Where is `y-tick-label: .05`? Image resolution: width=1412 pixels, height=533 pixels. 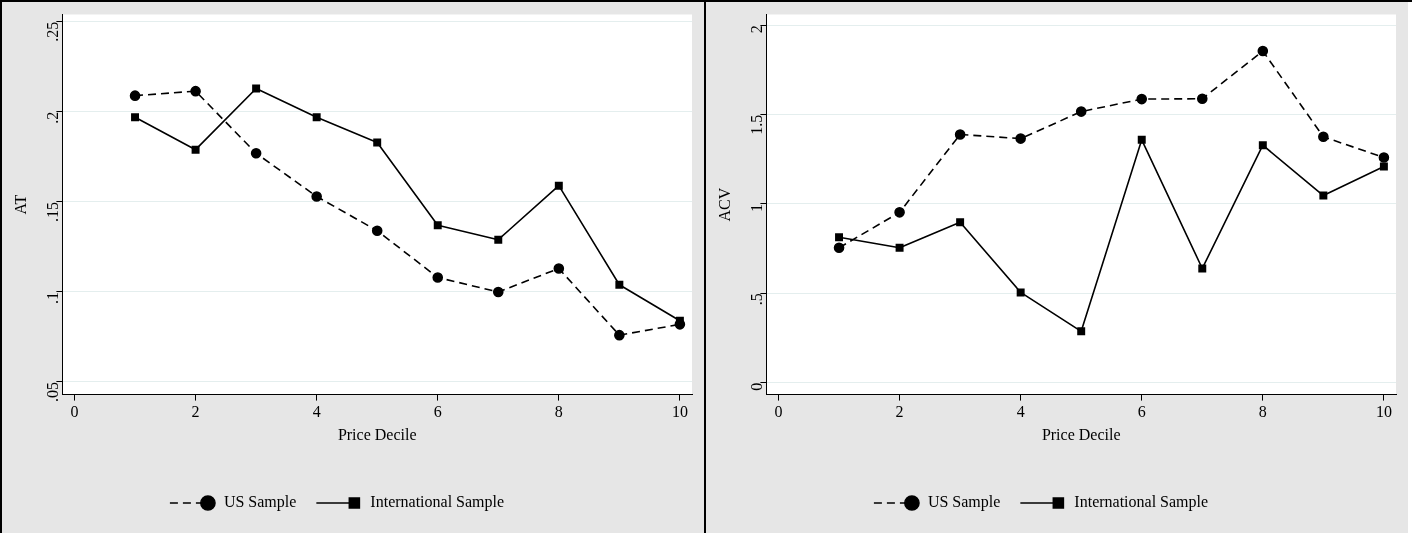 y-tick-label: .05 is located at coordinates (52, 391).